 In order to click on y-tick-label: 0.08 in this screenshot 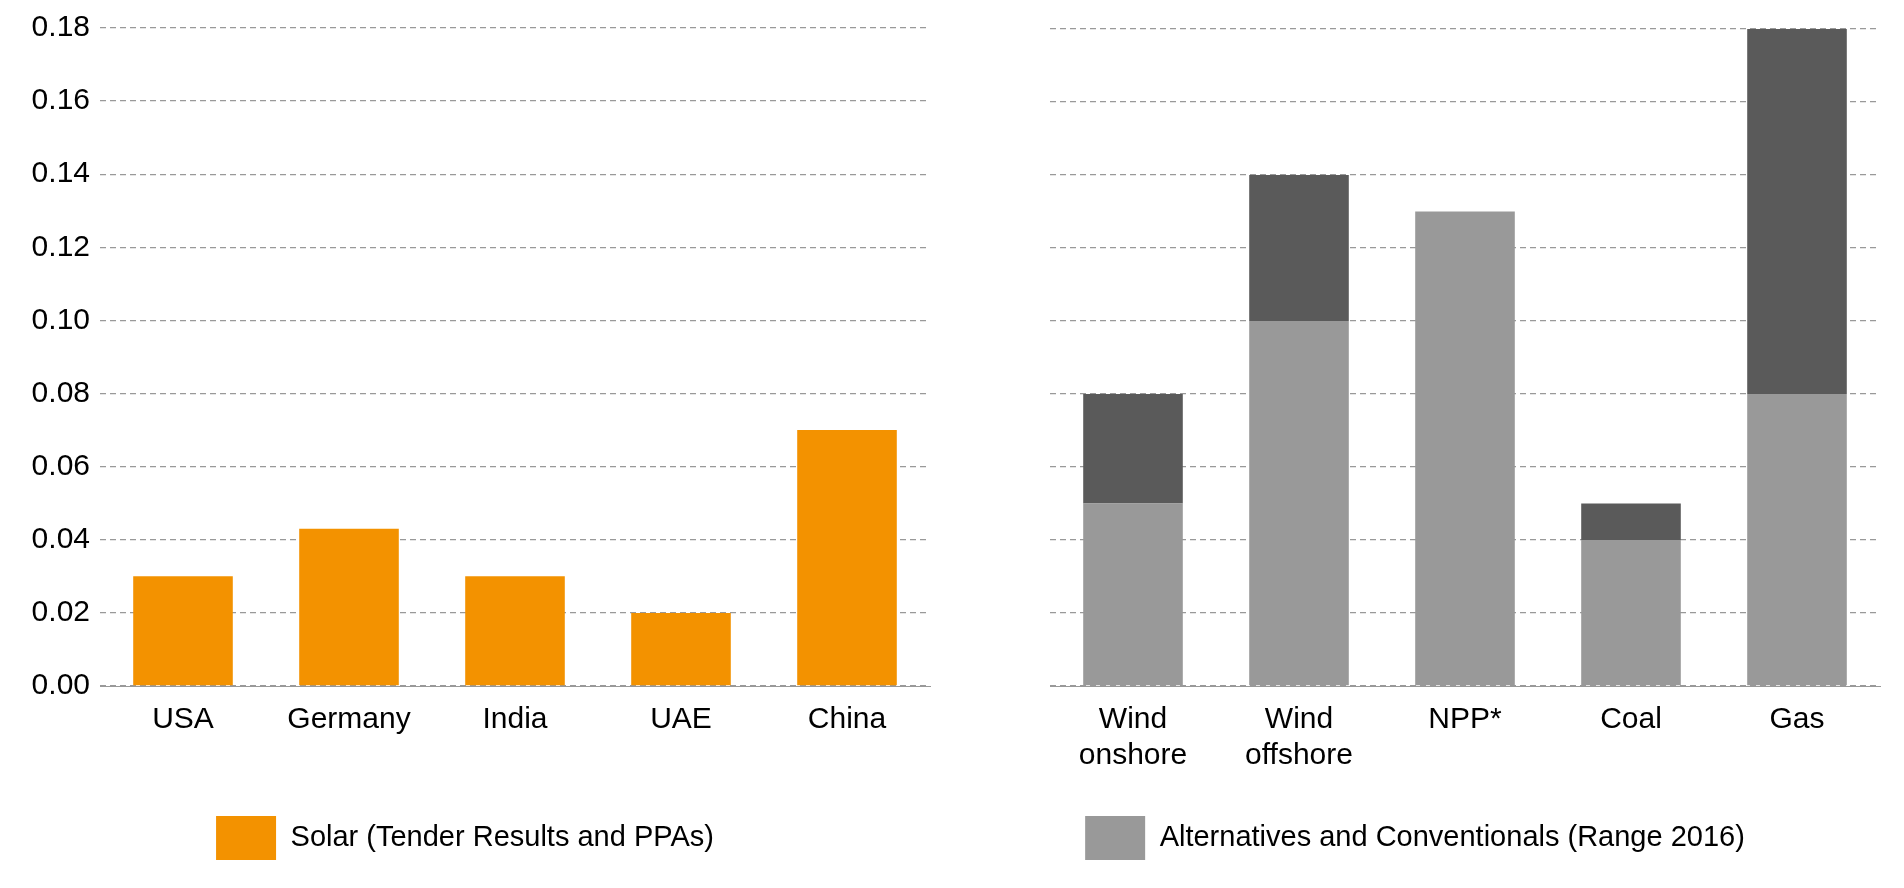, I will do `click(60, 391)`.